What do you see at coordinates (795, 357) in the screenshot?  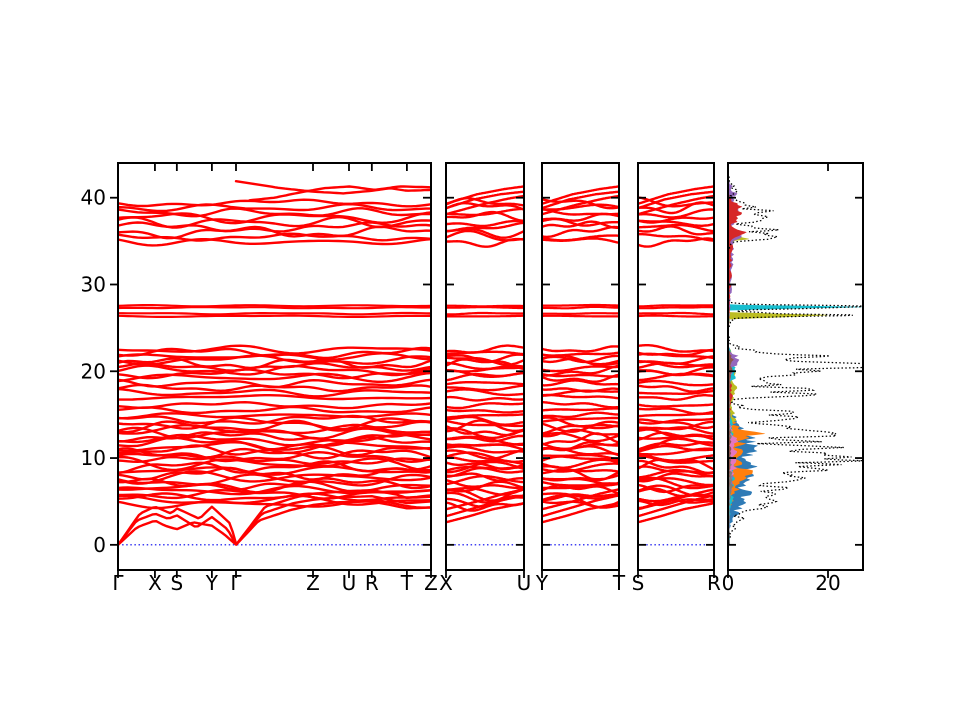 I see `dos-total-line` at bounding box center [795, 357].